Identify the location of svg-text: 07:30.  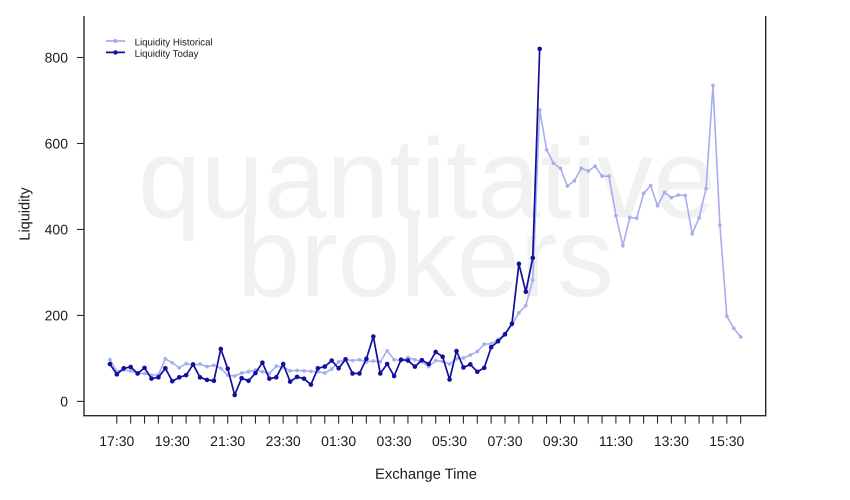
(504, 441).